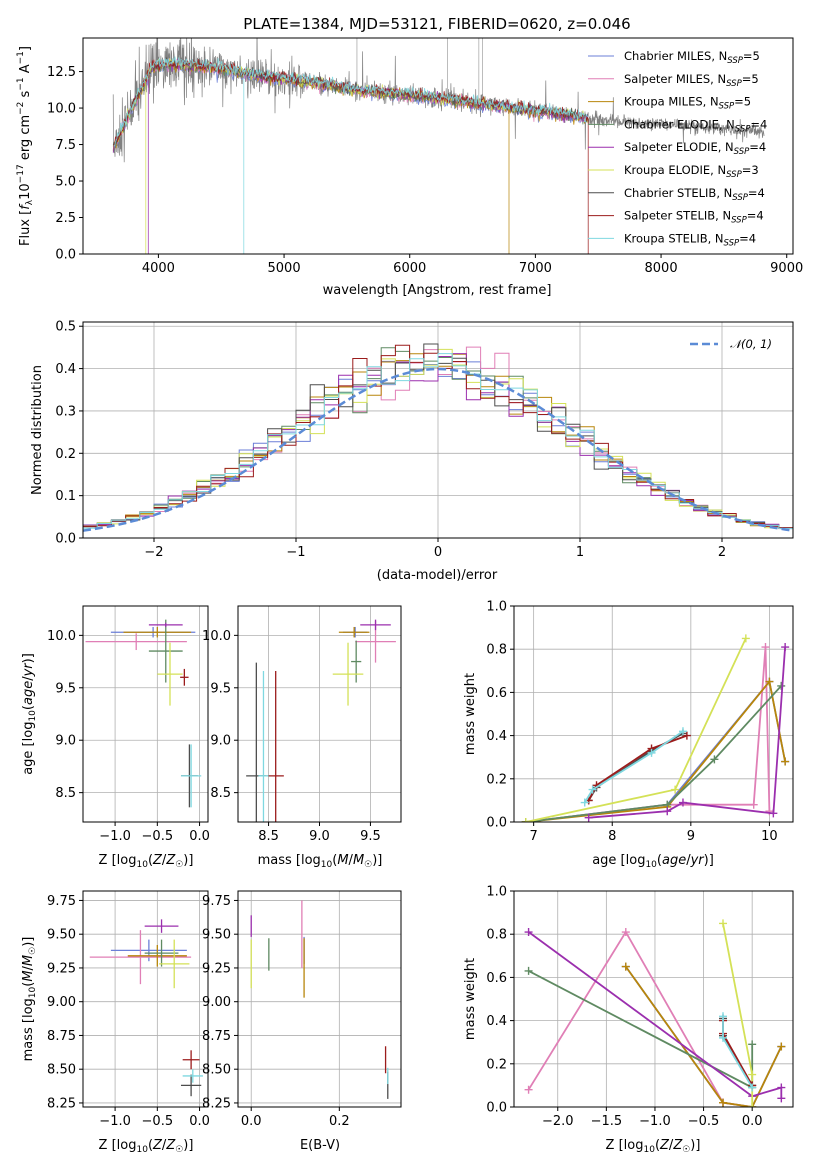 This screenshot has height=1170, width=819. I want to click on y-tick-label: 9.0, so click(220, 741).